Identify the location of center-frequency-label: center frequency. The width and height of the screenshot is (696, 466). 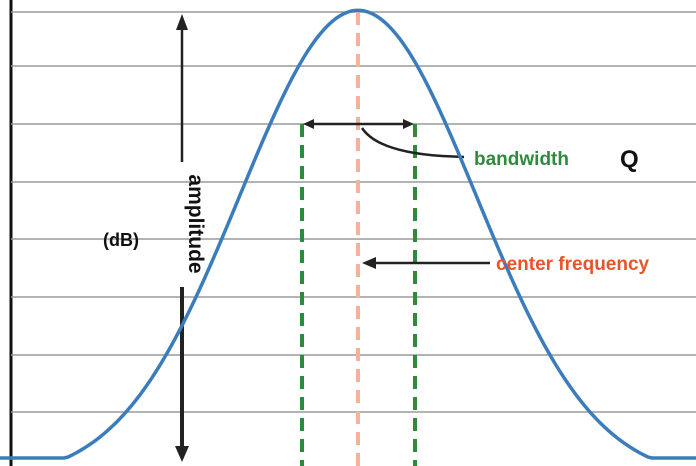
(573, 264).